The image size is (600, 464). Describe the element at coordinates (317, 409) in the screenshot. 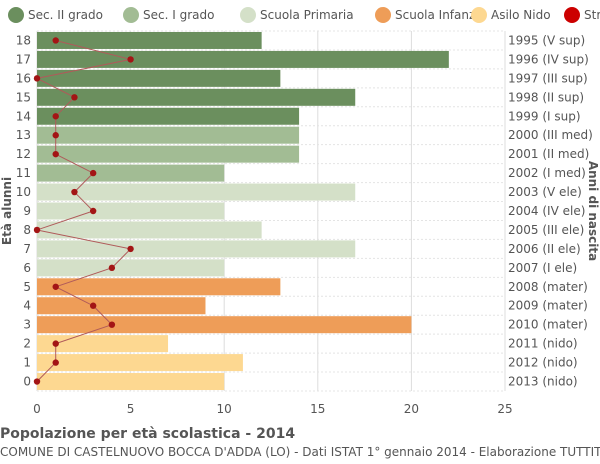

I see `x-tick-label-3: 15` at that location.